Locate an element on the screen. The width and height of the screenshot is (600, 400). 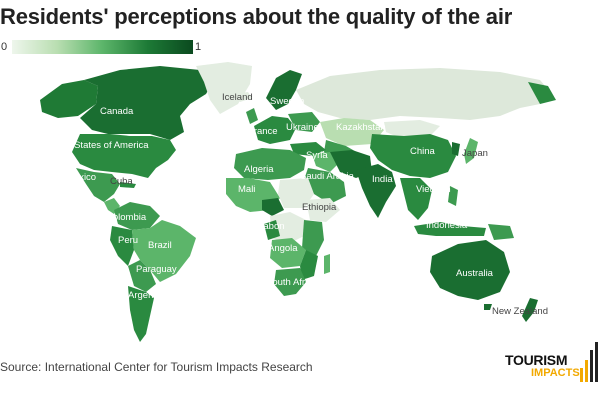
region-south-africa is located at coordinates (290, 282).